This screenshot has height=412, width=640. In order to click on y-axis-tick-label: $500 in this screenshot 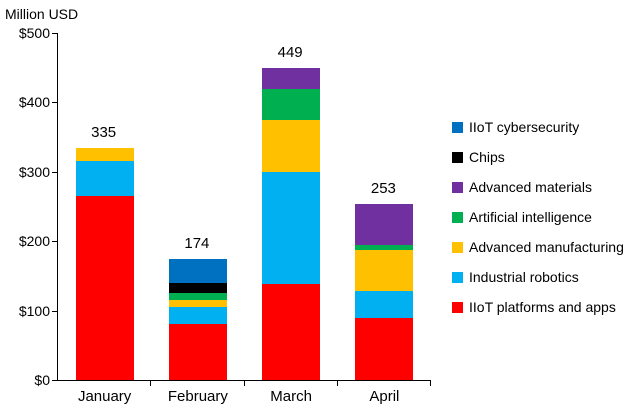, I will do `click(34, 33)`.